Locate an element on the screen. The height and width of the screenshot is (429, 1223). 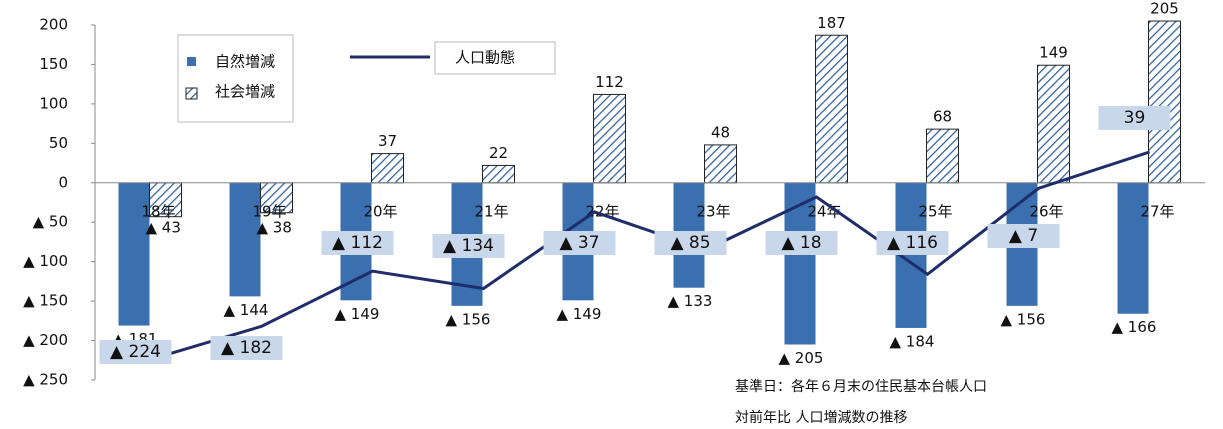
x-tick-label: 25年 is located at coordinates (935, 211).